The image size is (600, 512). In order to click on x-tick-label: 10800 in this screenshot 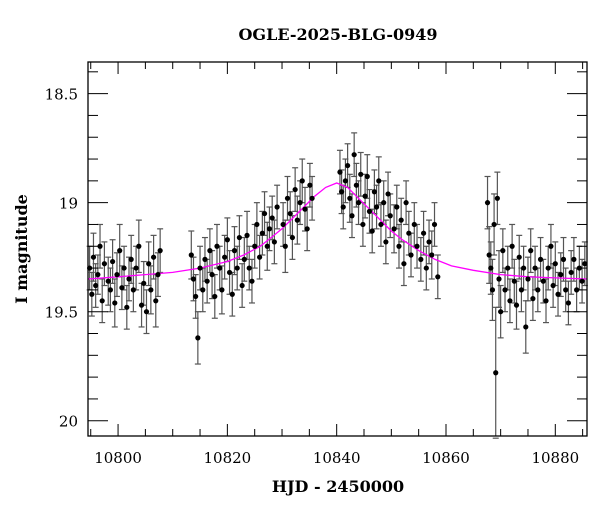, I will do `click(118, 458)`.